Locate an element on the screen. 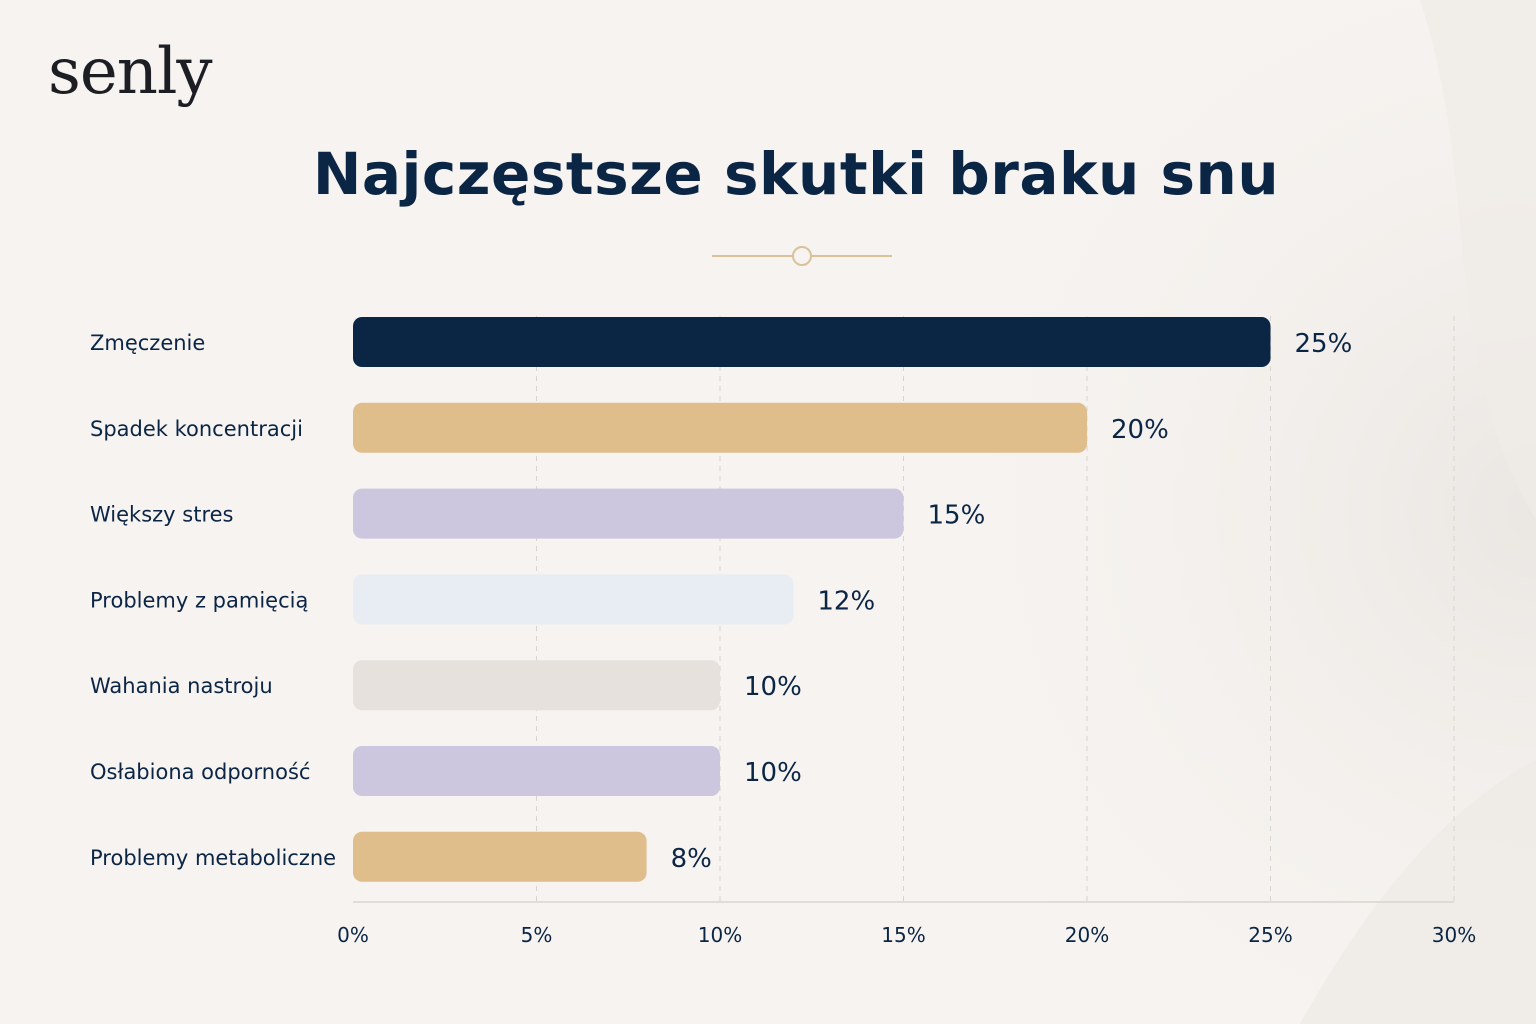 This screenshot has width=1536, height=1024. category-label: Problemy metaboliczne is located at coordinates (213, 858).